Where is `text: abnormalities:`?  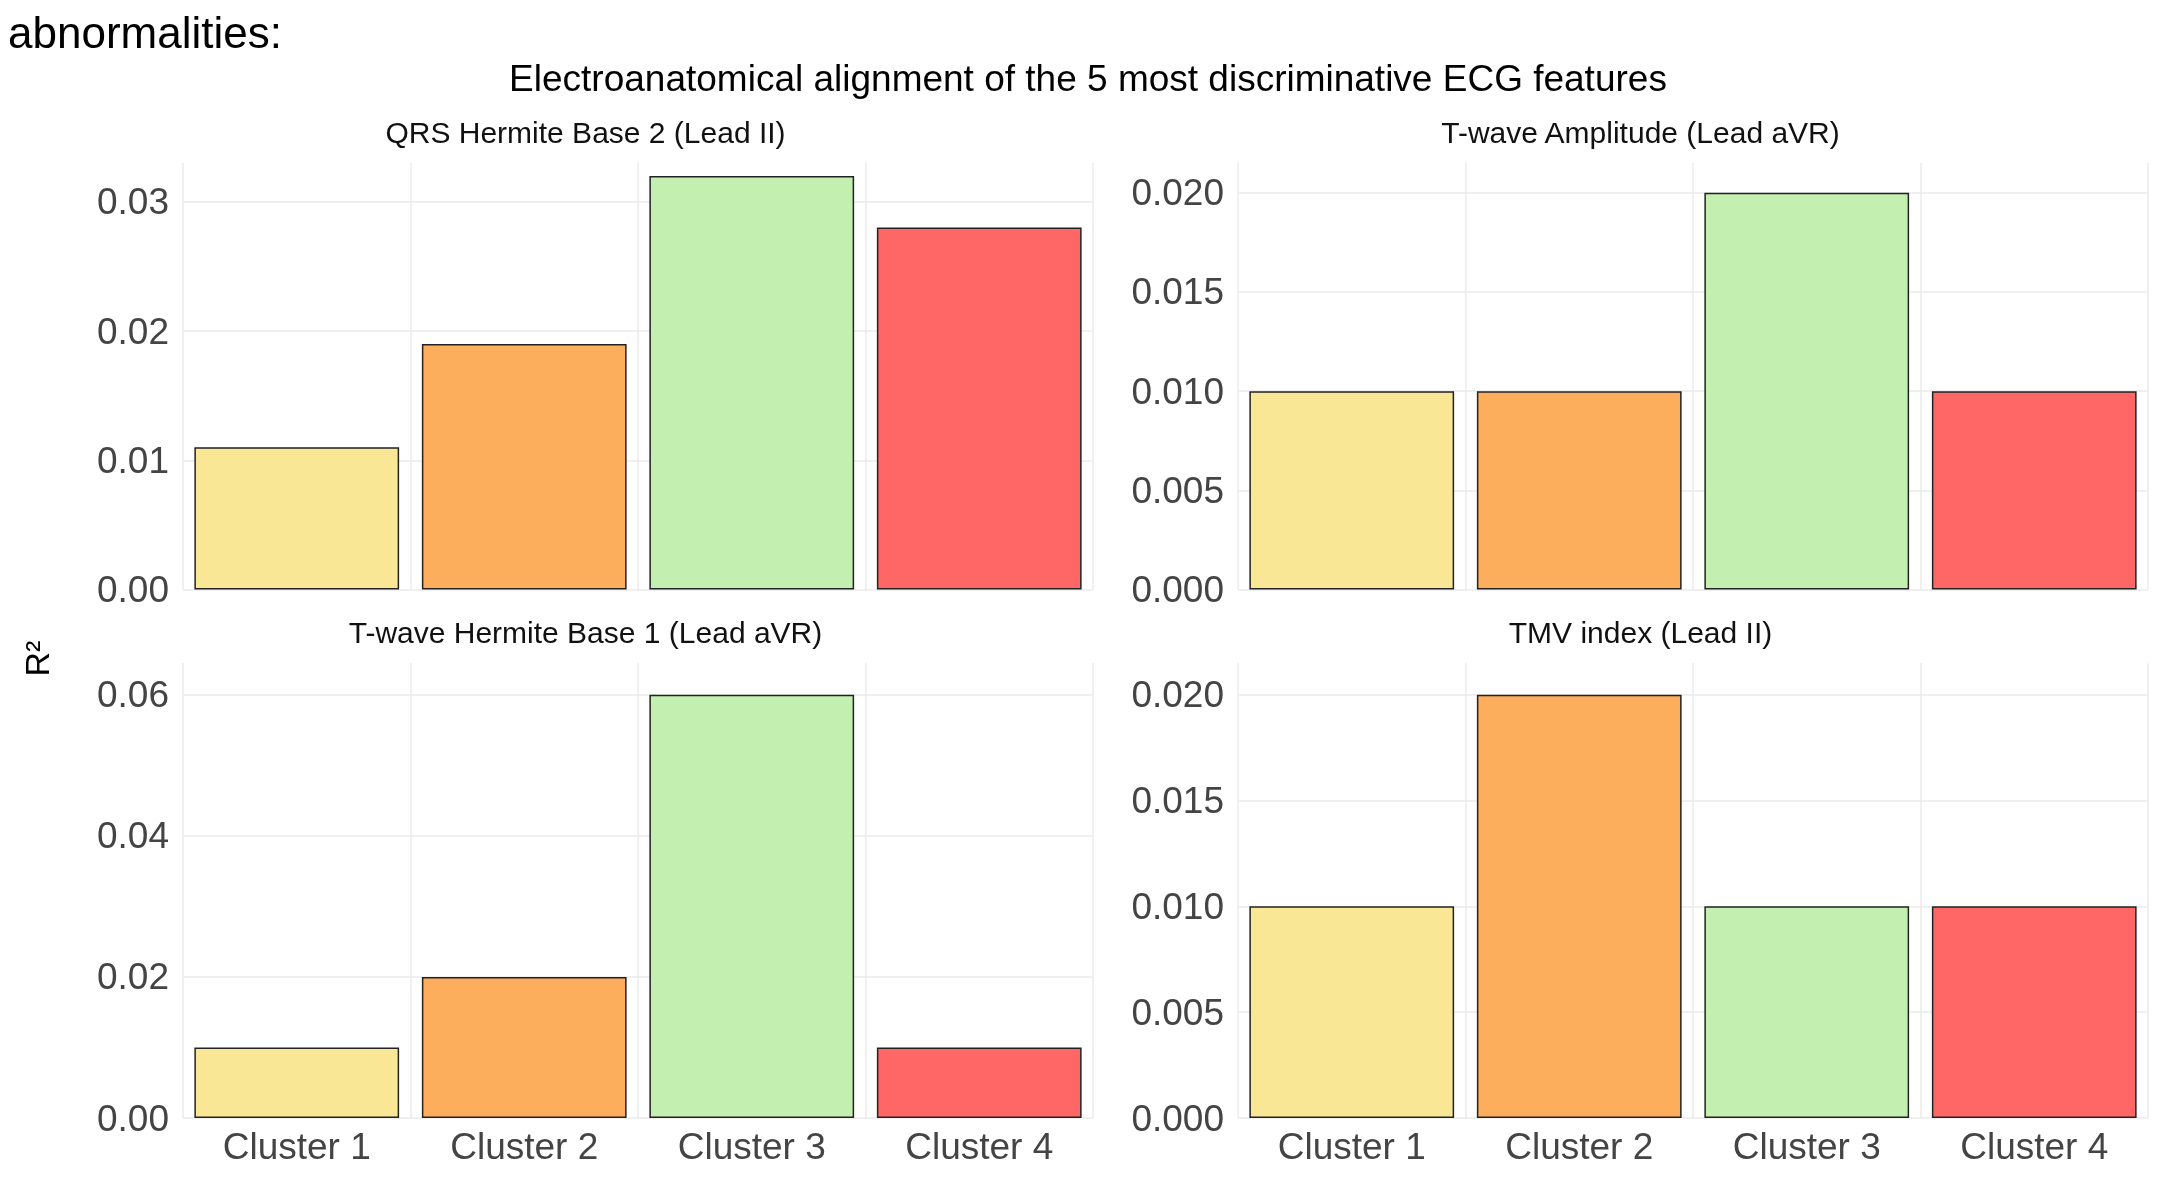 text: abnormalities: is located at coordinates (145, 33).